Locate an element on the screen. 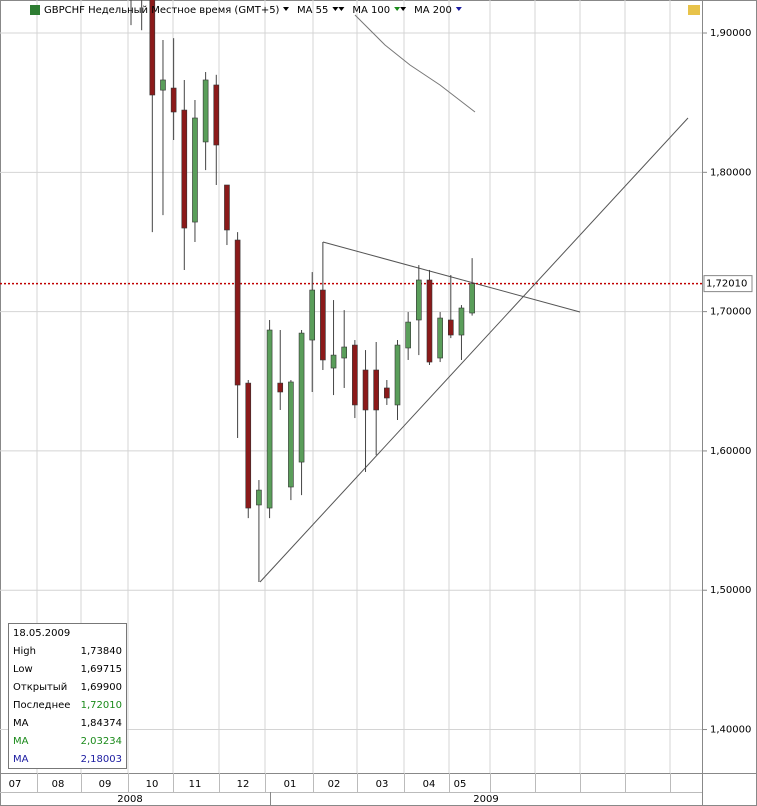  x-tick-label: 07 is located at coordinates (15, 784).